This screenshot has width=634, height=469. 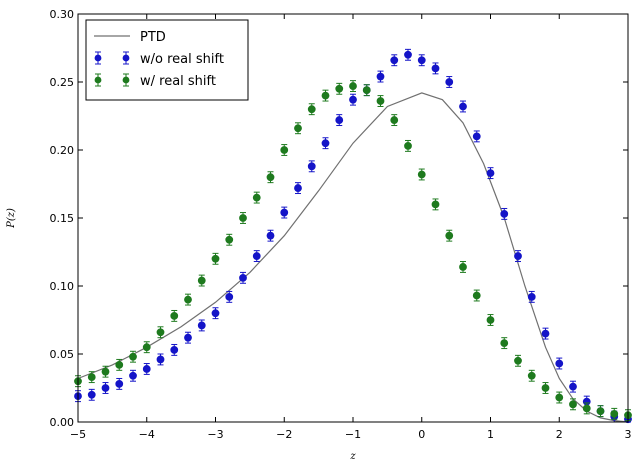 I want to click on x-tick-label: 3, so click(x=628, y=434).